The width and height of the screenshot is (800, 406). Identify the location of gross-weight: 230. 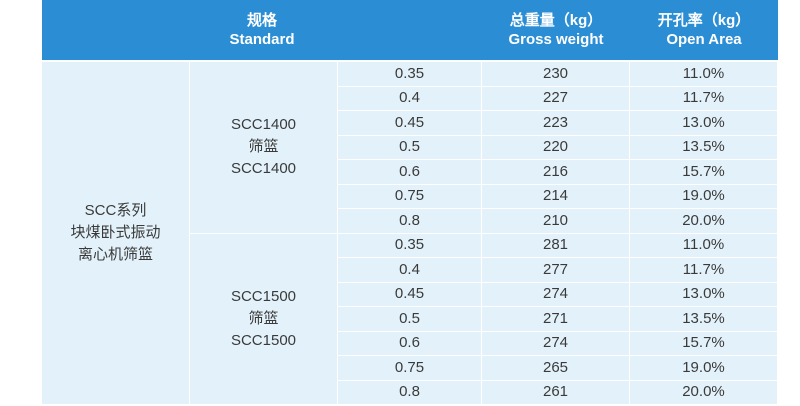
(556, 74).